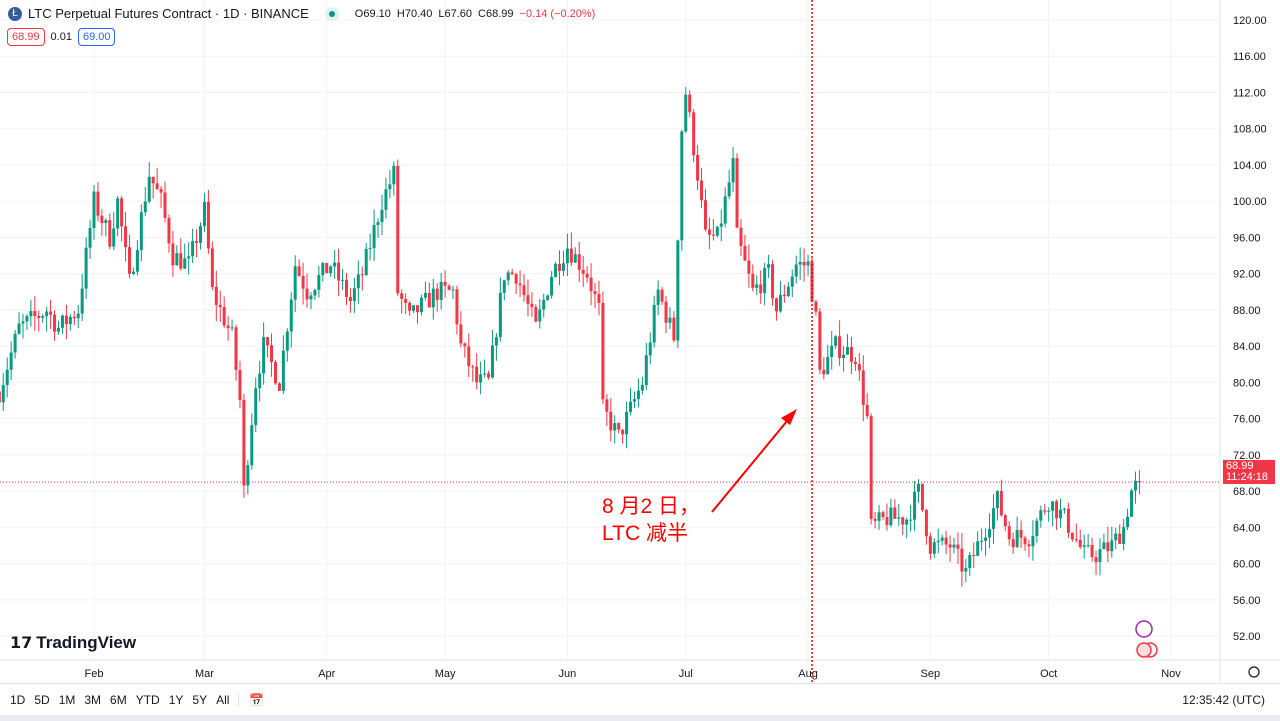 The height and width of the screenshot is (721, 1280). I want to click on price-tick: 96.00, so click(1247, 238).